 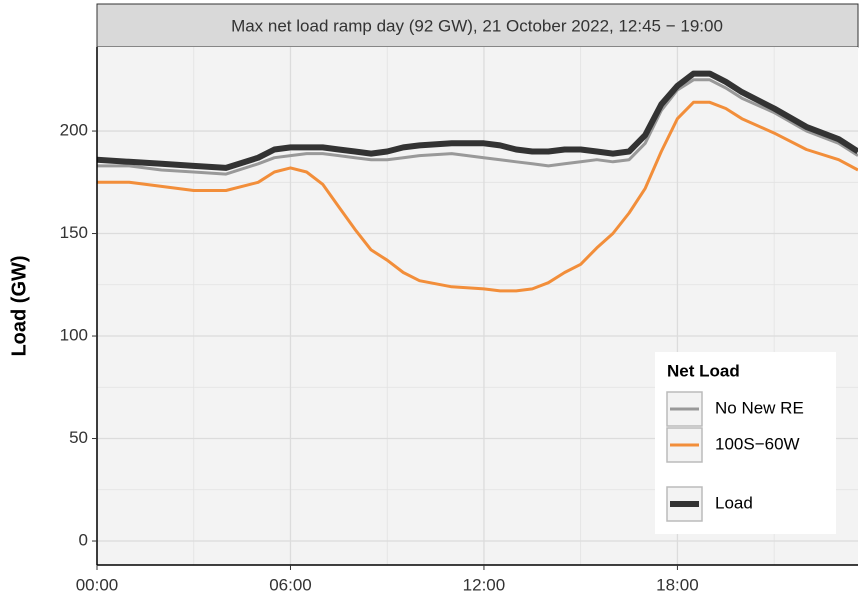 I want to click on y-tick-label: 100, so click(x=74, y=335).